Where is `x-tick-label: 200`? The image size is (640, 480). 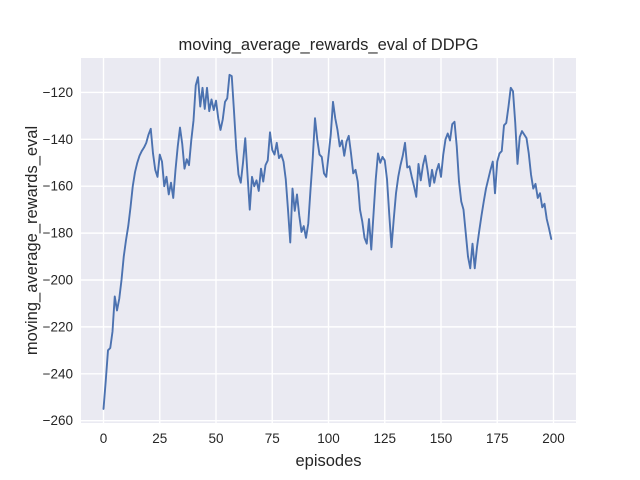
x-tick-label: 200 is located at coordinates (553, 438).